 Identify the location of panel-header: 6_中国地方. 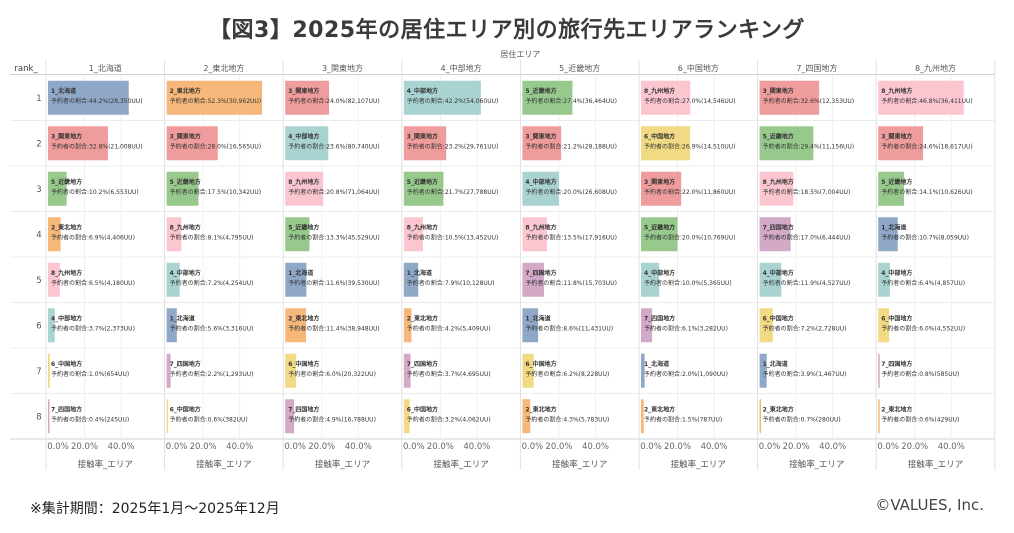
(698, 68).